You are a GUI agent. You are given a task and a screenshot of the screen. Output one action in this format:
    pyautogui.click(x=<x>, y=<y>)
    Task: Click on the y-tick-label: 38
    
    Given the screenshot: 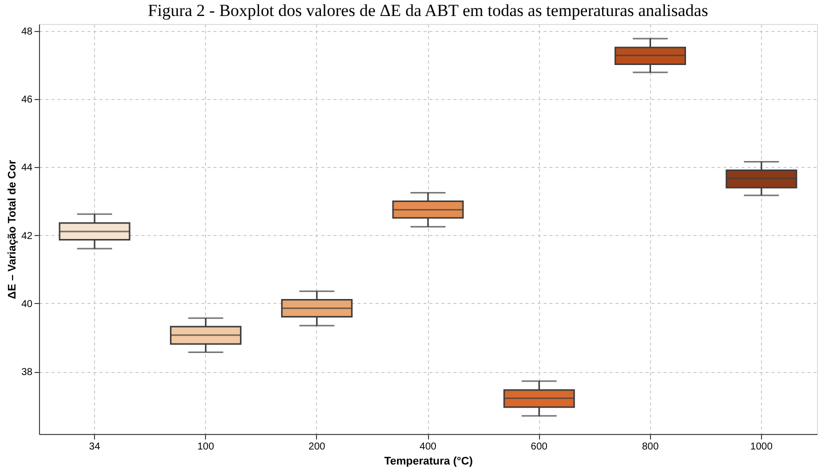 What is the action you would take?
    pyautogui.click(x=27, y=372)
    